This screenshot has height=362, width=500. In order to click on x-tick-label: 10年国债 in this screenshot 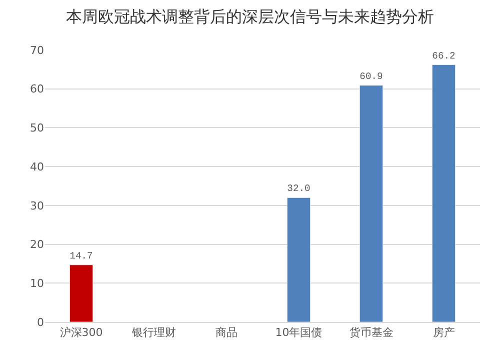, I will do `click(298, 333)`.